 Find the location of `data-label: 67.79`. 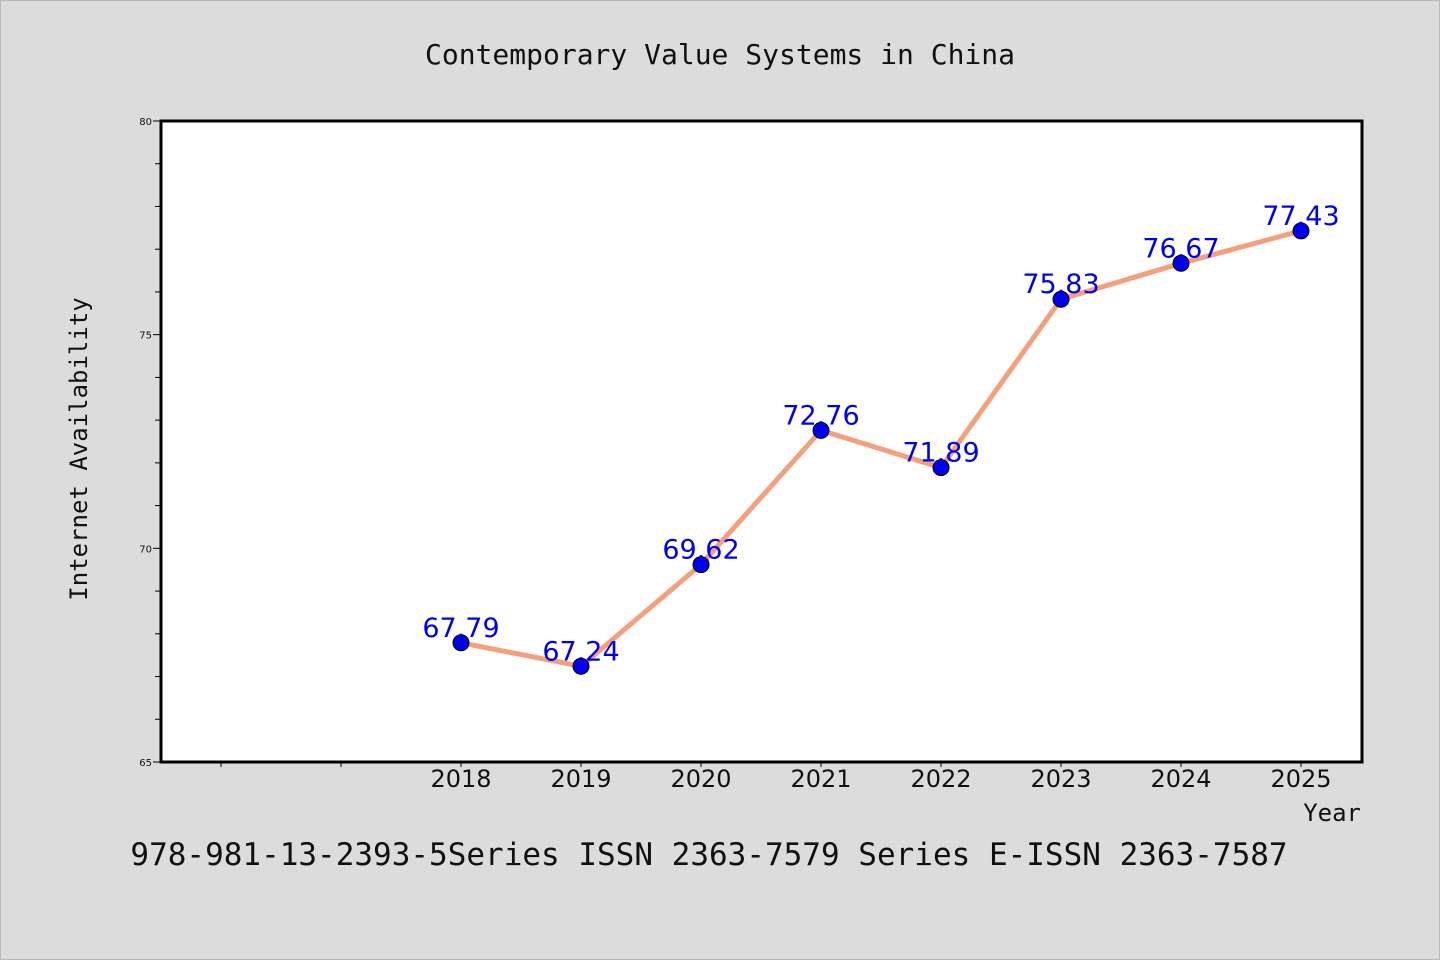

data-label: 67.79 is located at coordinates (460, 628).